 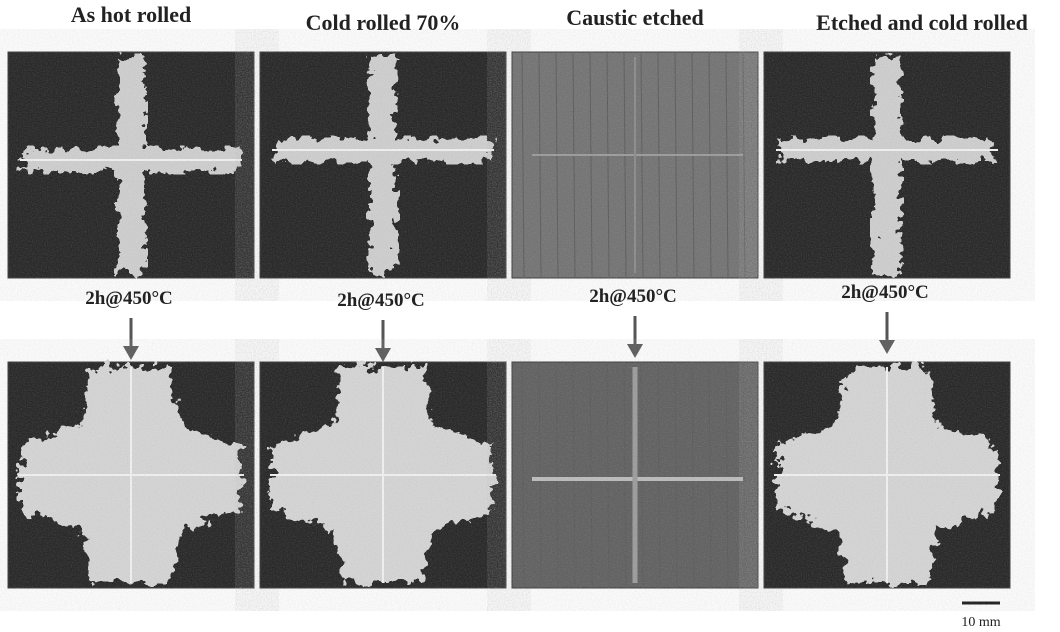 What do you see at coordinates (383, 22) in the screenshot?
I see `column-title: Cold rolled 70%` at bounding box center [383, 22].